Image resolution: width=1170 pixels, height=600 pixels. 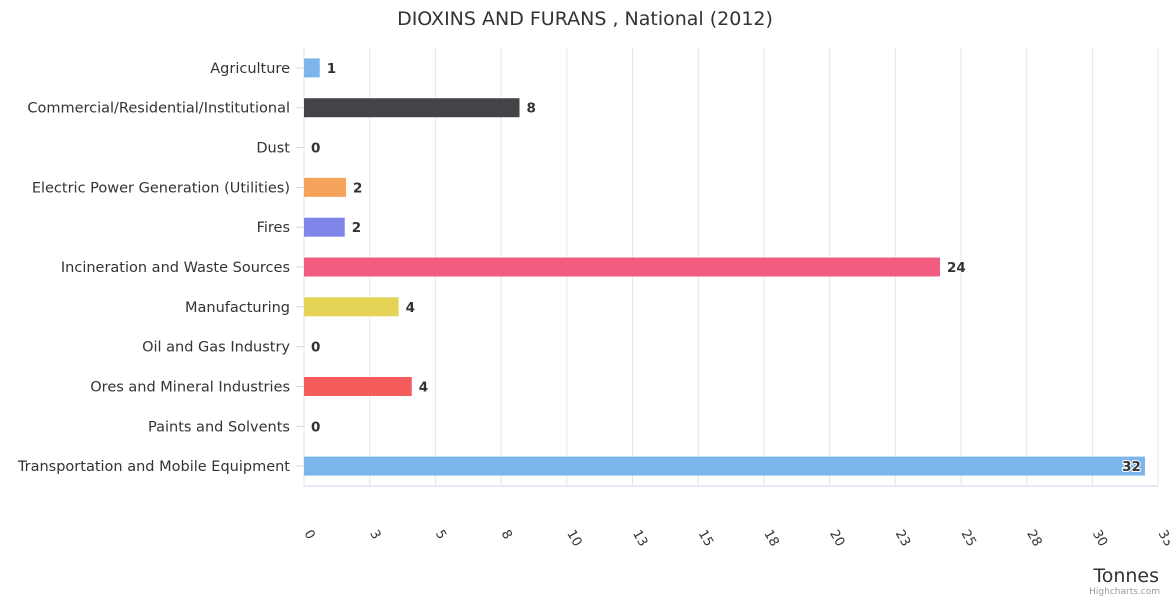 I want to click on category-label: Transportation and Mobile Equipment, so click(x=153, y=467).